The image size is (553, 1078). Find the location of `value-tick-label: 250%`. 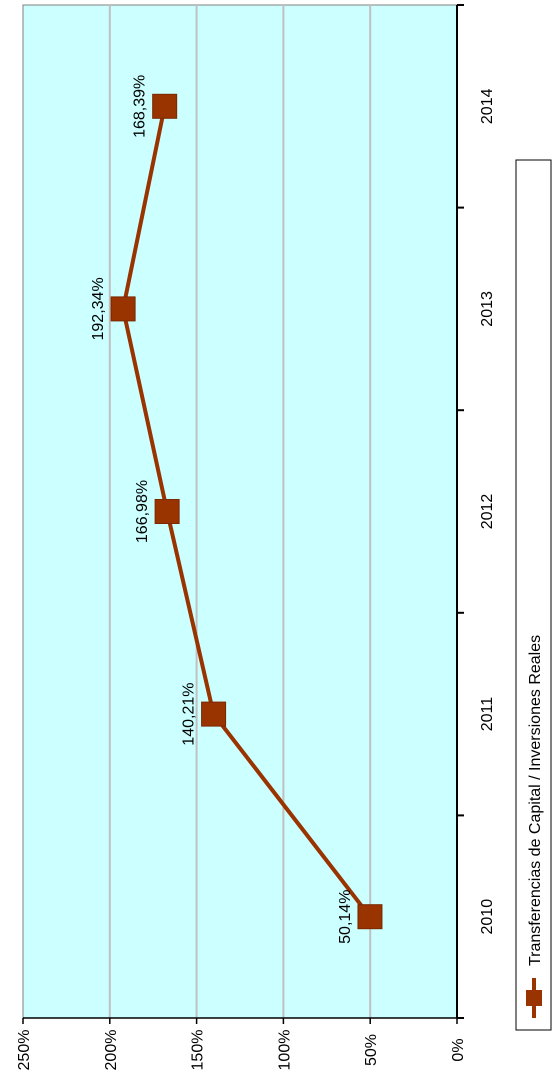

value-tick-label: 250% is located at coordinates (24, 1050).